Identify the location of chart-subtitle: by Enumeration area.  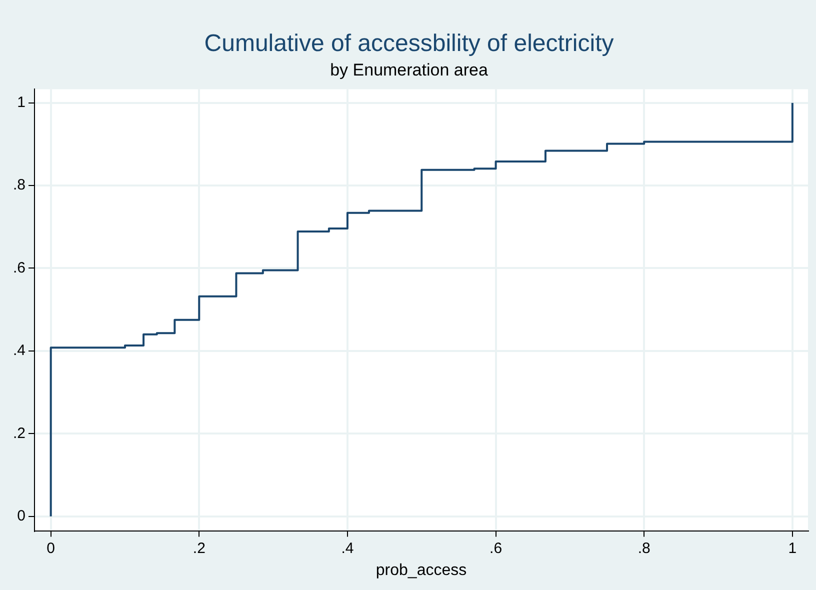
(409, 70).